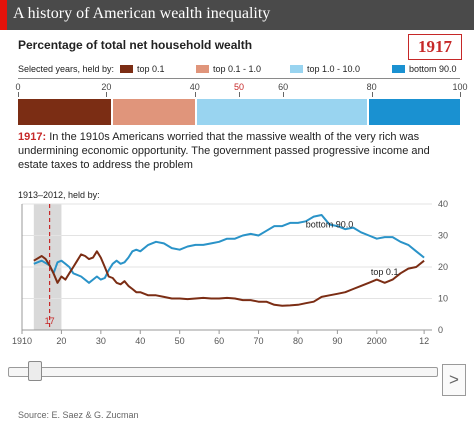  I want to click on share-scale-tick-80: 80, so click(371, 87).